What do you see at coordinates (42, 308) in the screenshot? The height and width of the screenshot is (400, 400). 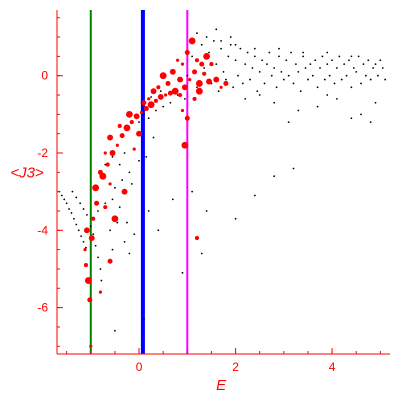 I see `y-tick-label-0: -6` at bounding box center [42, 308].